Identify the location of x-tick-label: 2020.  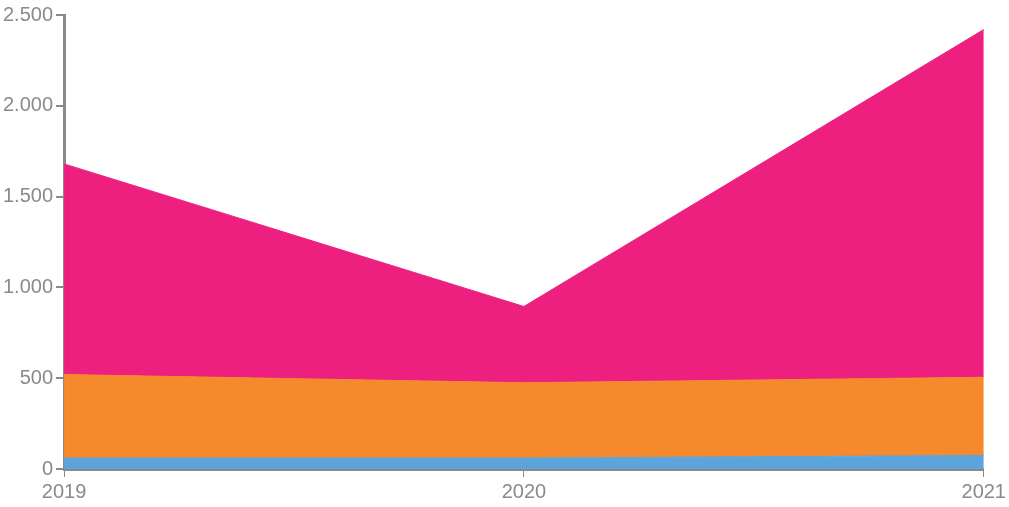
(524, 490).